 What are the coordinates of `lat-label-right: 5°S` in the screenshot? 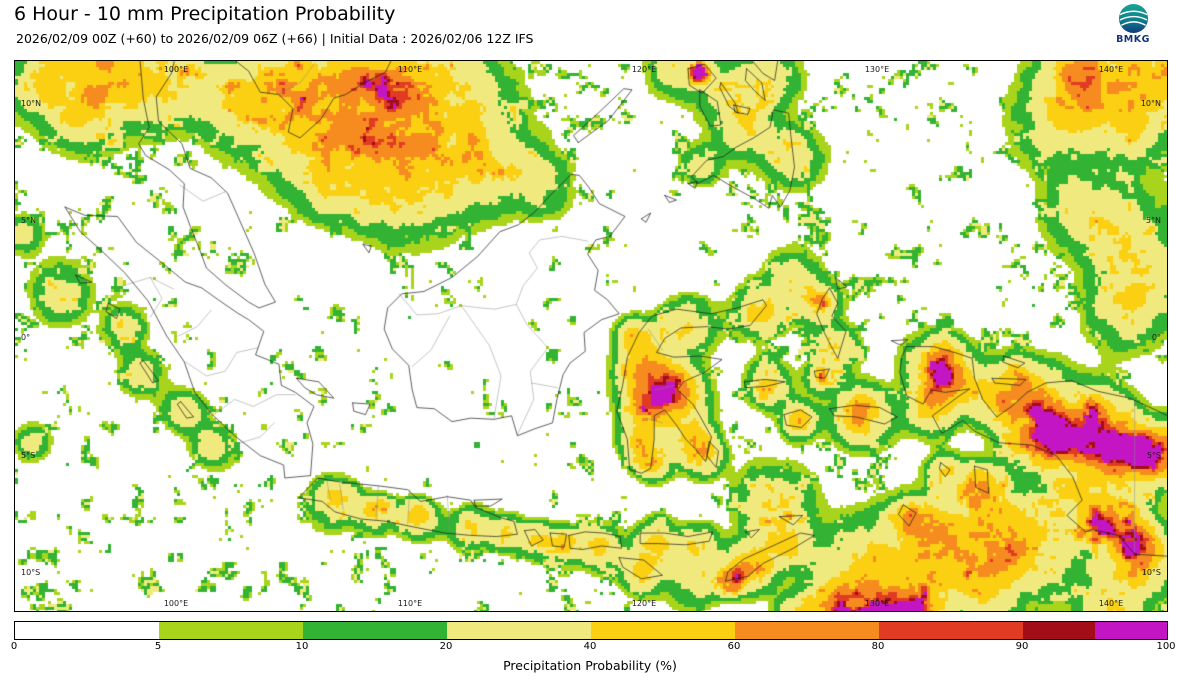 It's located at (1153, 455).